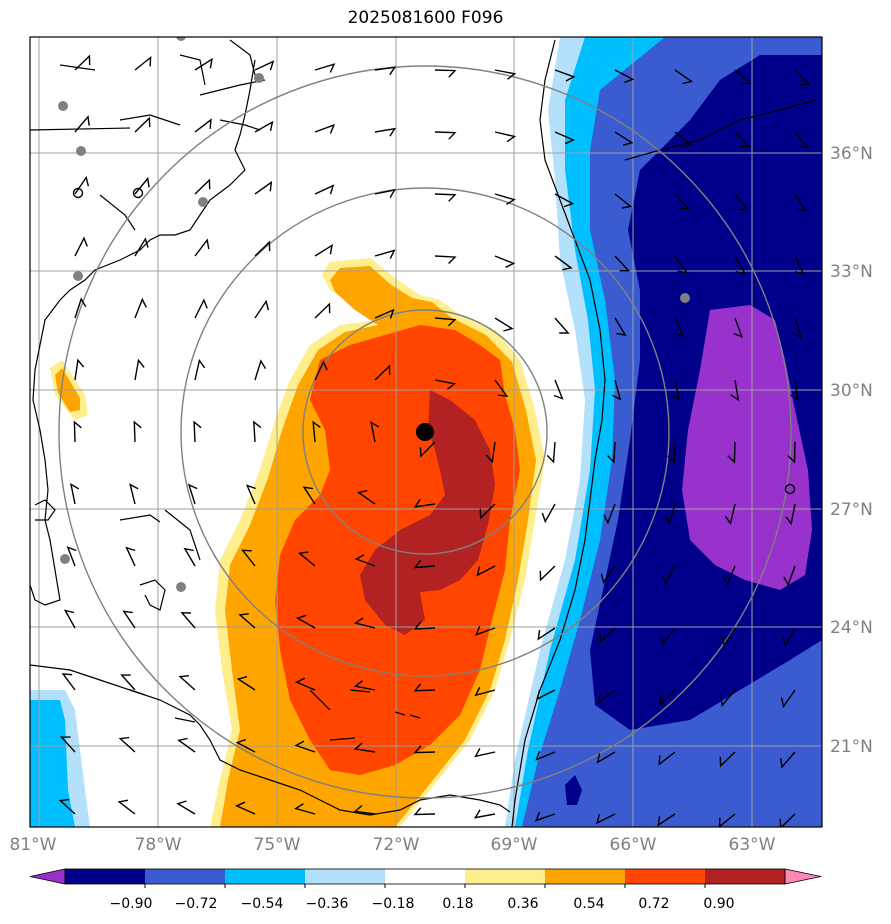  What do you see at coordinates (396, 845) in the screenshot?
I see `lon-label: 72°W` at bounding box center [396, 845].